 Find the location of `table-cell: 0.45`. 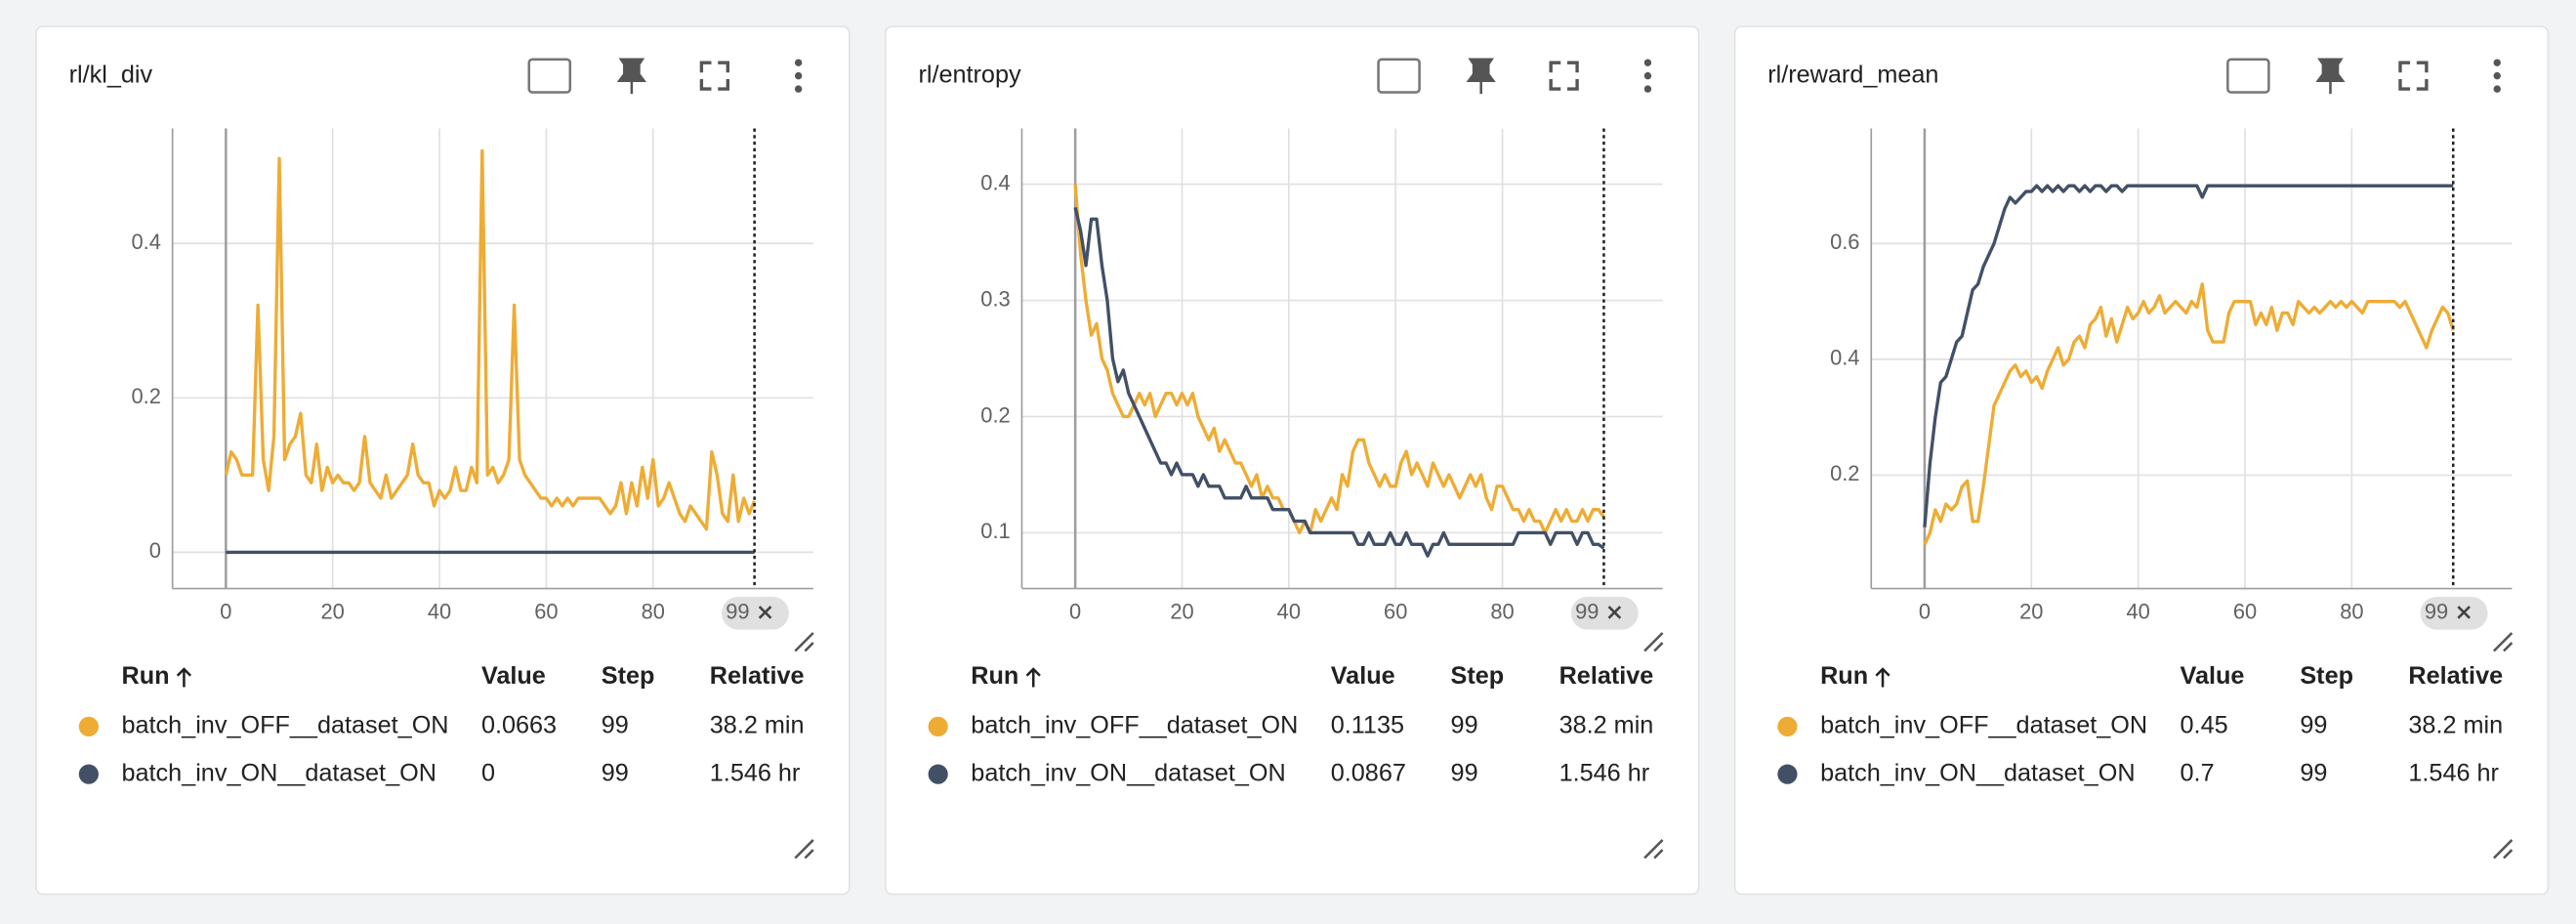

table-cell: 0.45 is located at coordinates (2204, 725).